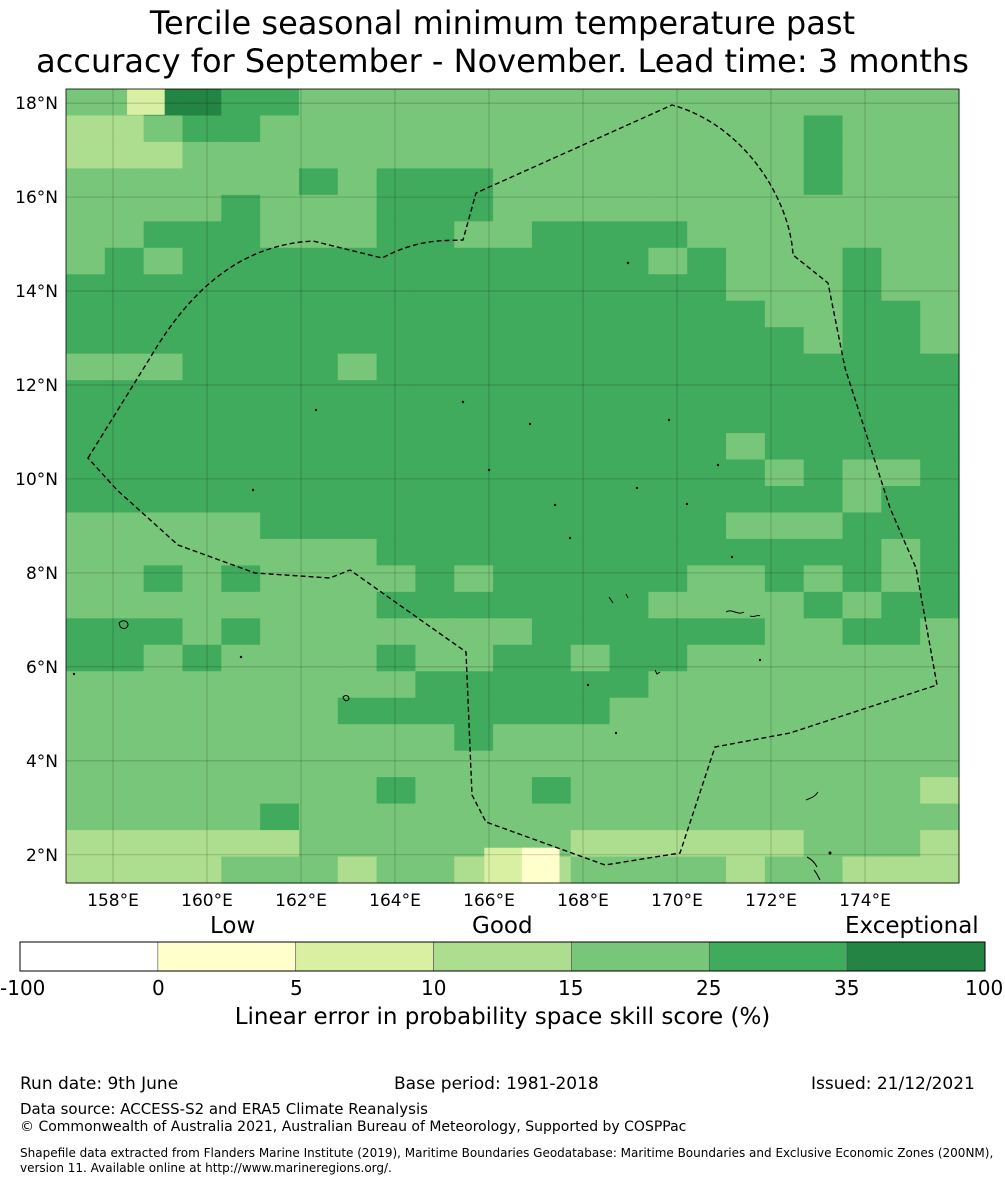 The width and height of the screenshot is (1005, 1185). I want to click on latitude-labels: 2°N 4°N 6°N 8°N 10°N 12°N 14°N 16°N 18°N, so click(36, 480).